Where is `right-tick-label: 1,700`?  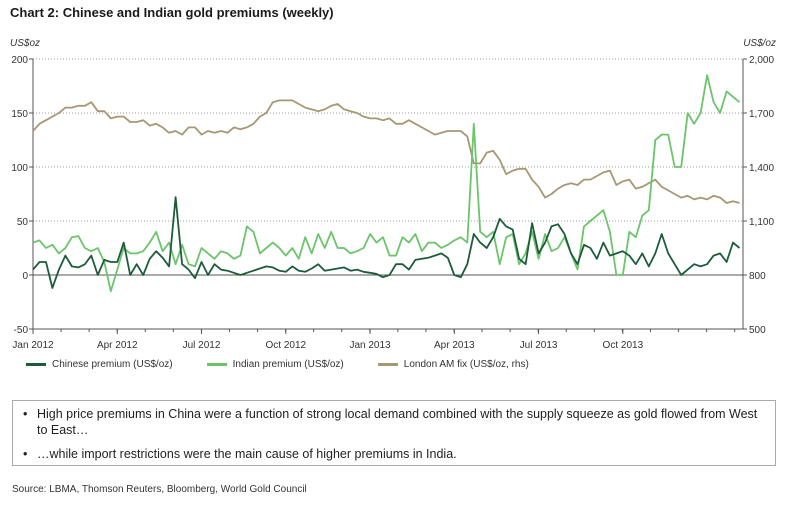 right-tick-label: 1,700 is located at coordinates (761, 114).